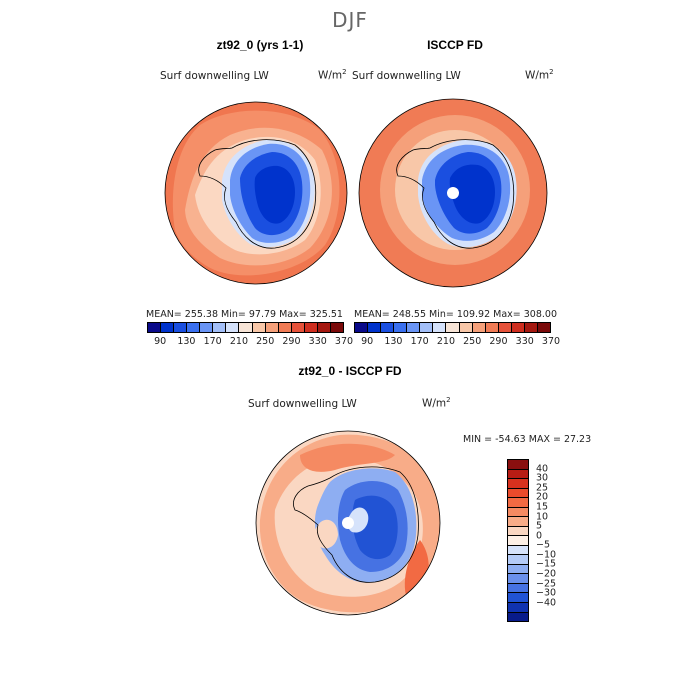 The image size is (700, 700). Describe the element at coordinates (436, 403) in the screenshot. I see `difference-panel-units: W/m2` at that location.